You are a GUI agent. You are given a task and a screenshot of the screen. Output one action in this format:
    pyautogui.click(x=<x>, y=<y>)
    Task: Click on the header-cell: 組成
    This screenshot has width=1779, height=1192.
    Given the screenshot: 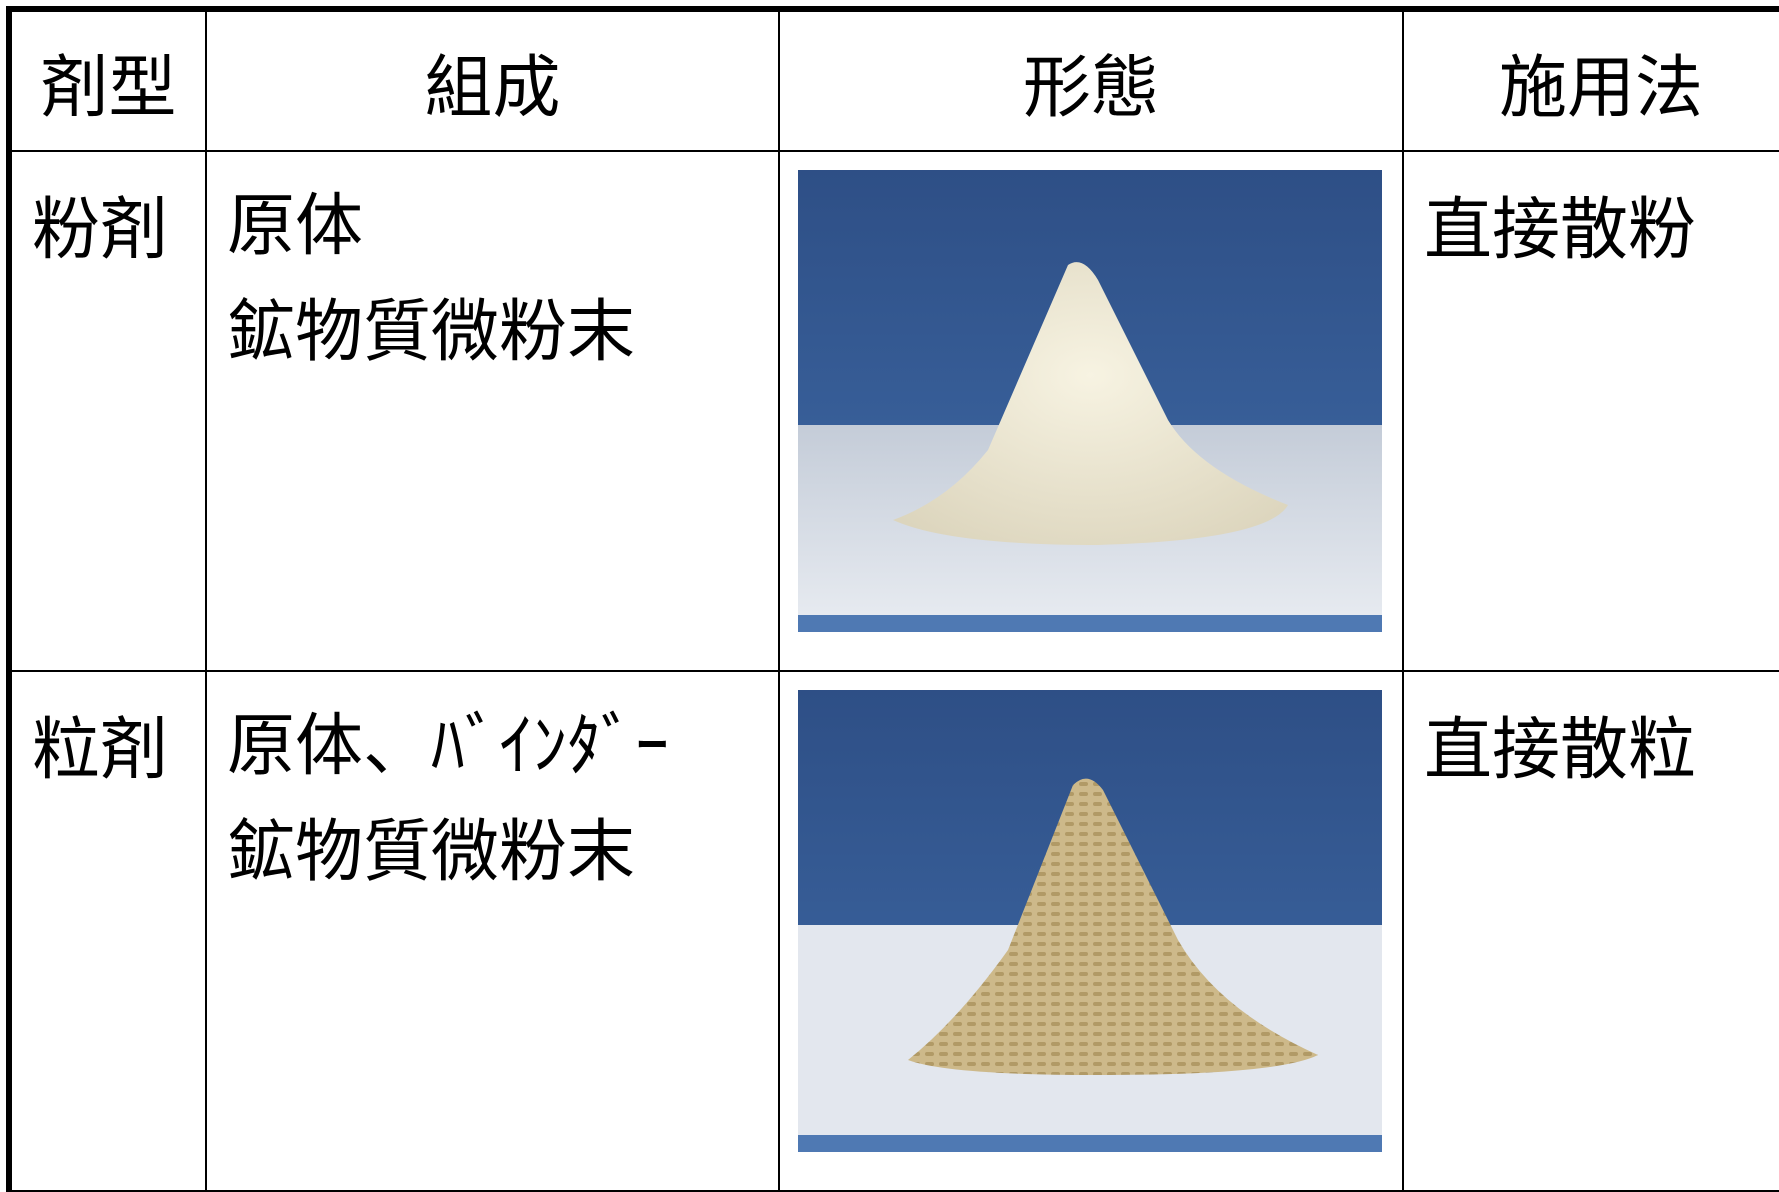 What is the action you would take?
    pyautogui.click(x=492, y=80)
    